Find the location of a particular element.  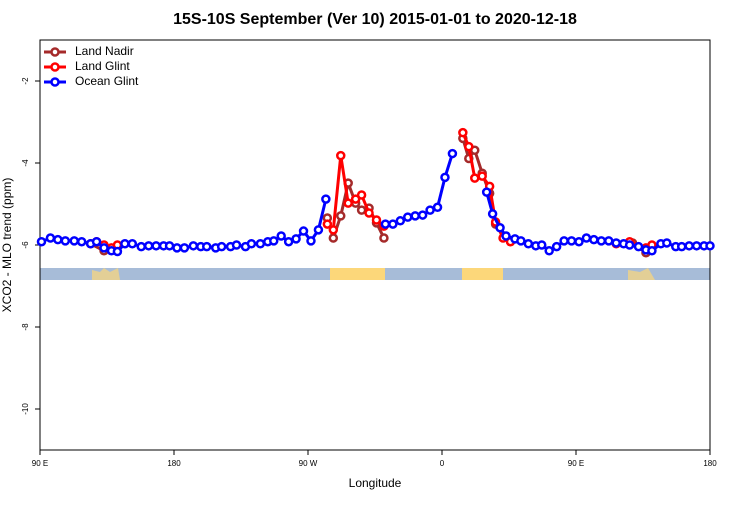

legend-label: Ocean Glint is located at coordinates (107, 81).